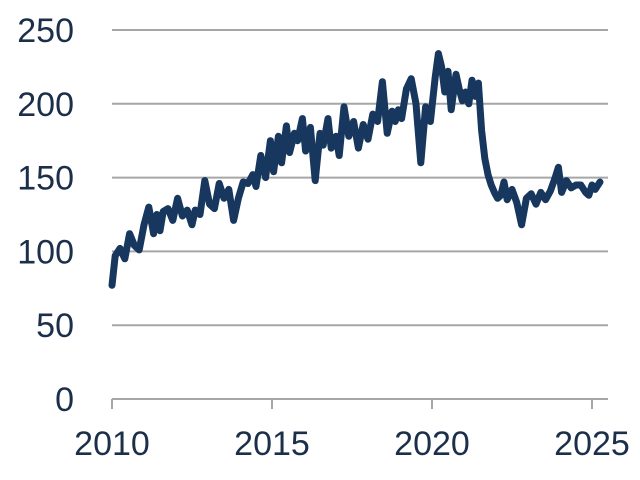 Image resolution: width=640 pixels, height=480 pixels. Describe the element at coordinates (45, 215) in the screenshot. I see `y-tick-labels: 0 50 100 150 200 250` at that location.